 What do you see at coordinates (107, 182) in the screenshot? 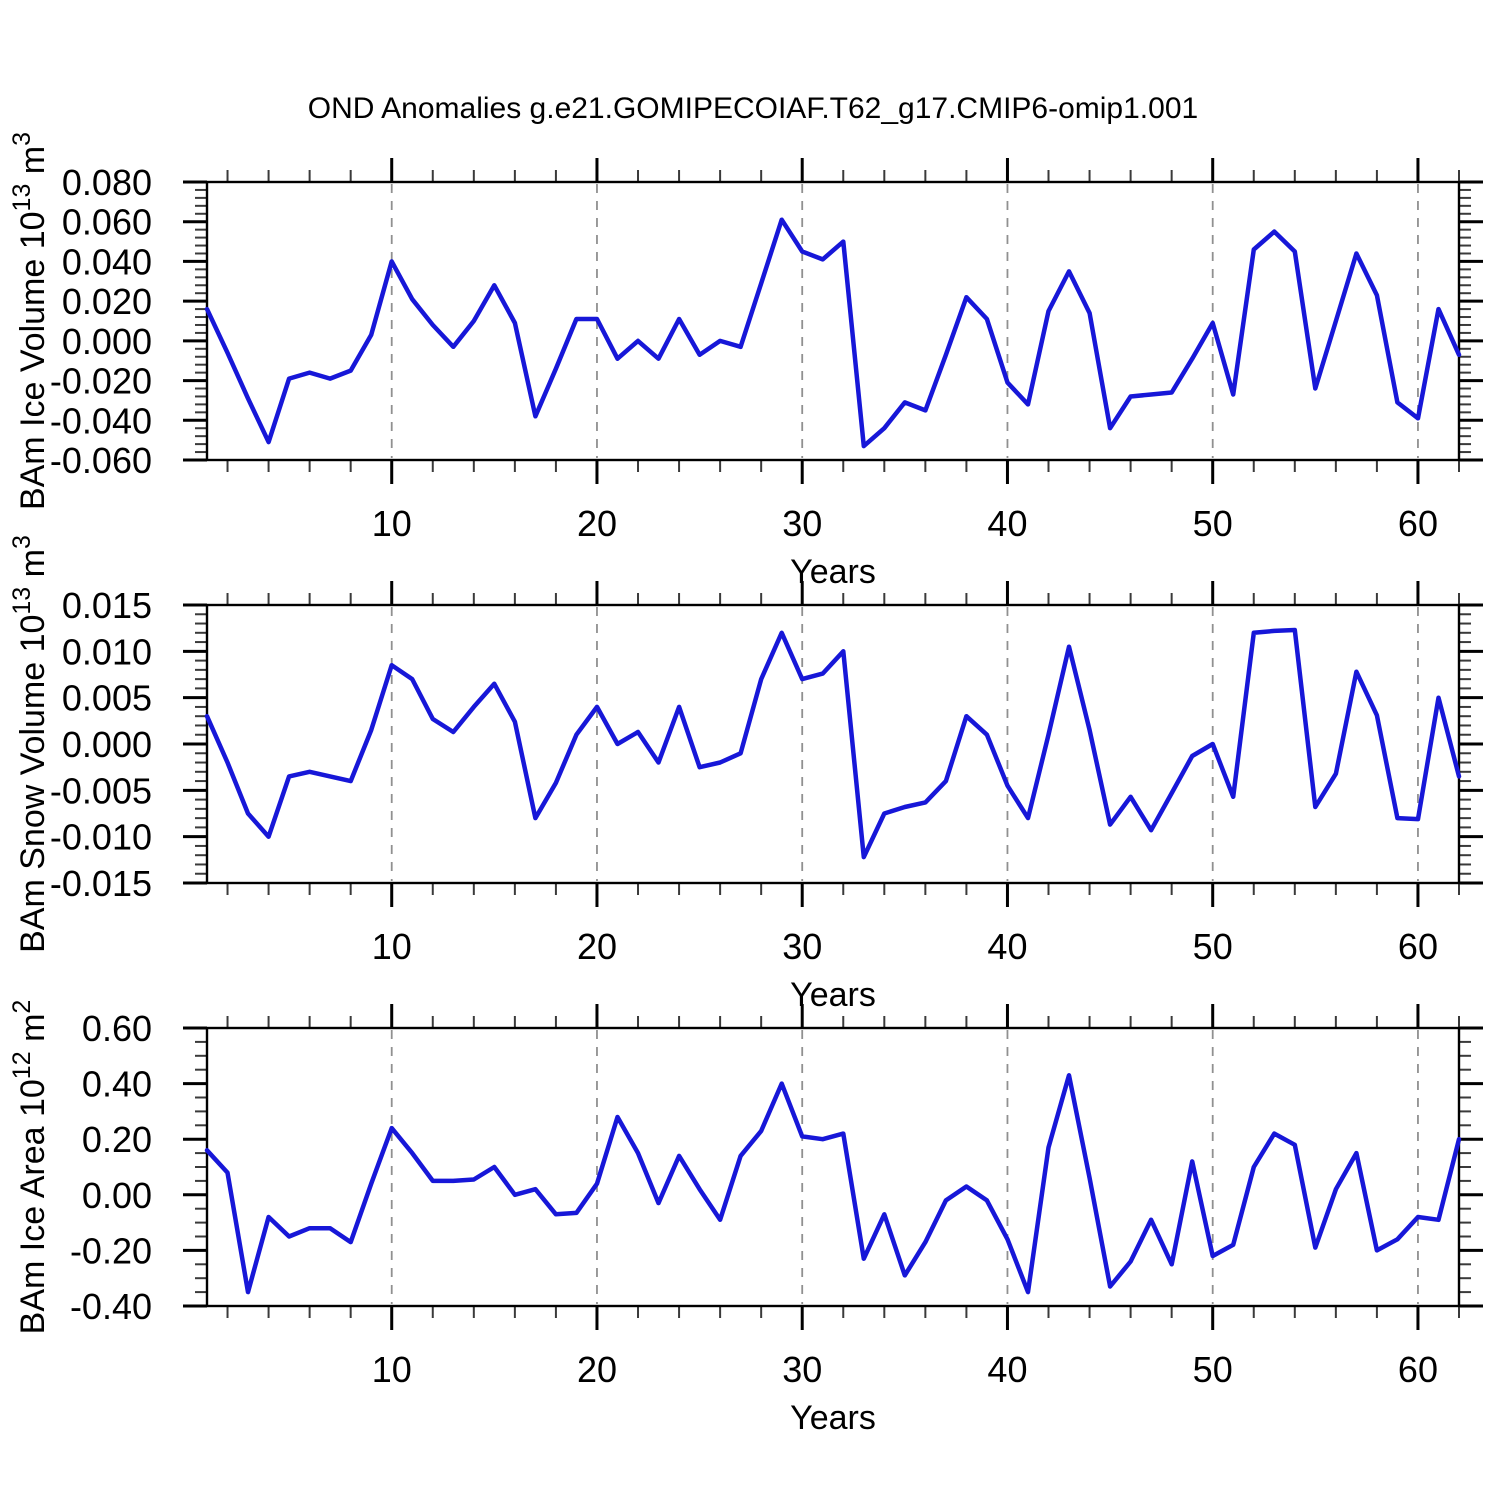
I see `y-tick-label: 0.080` at bounding box center [107, 182].